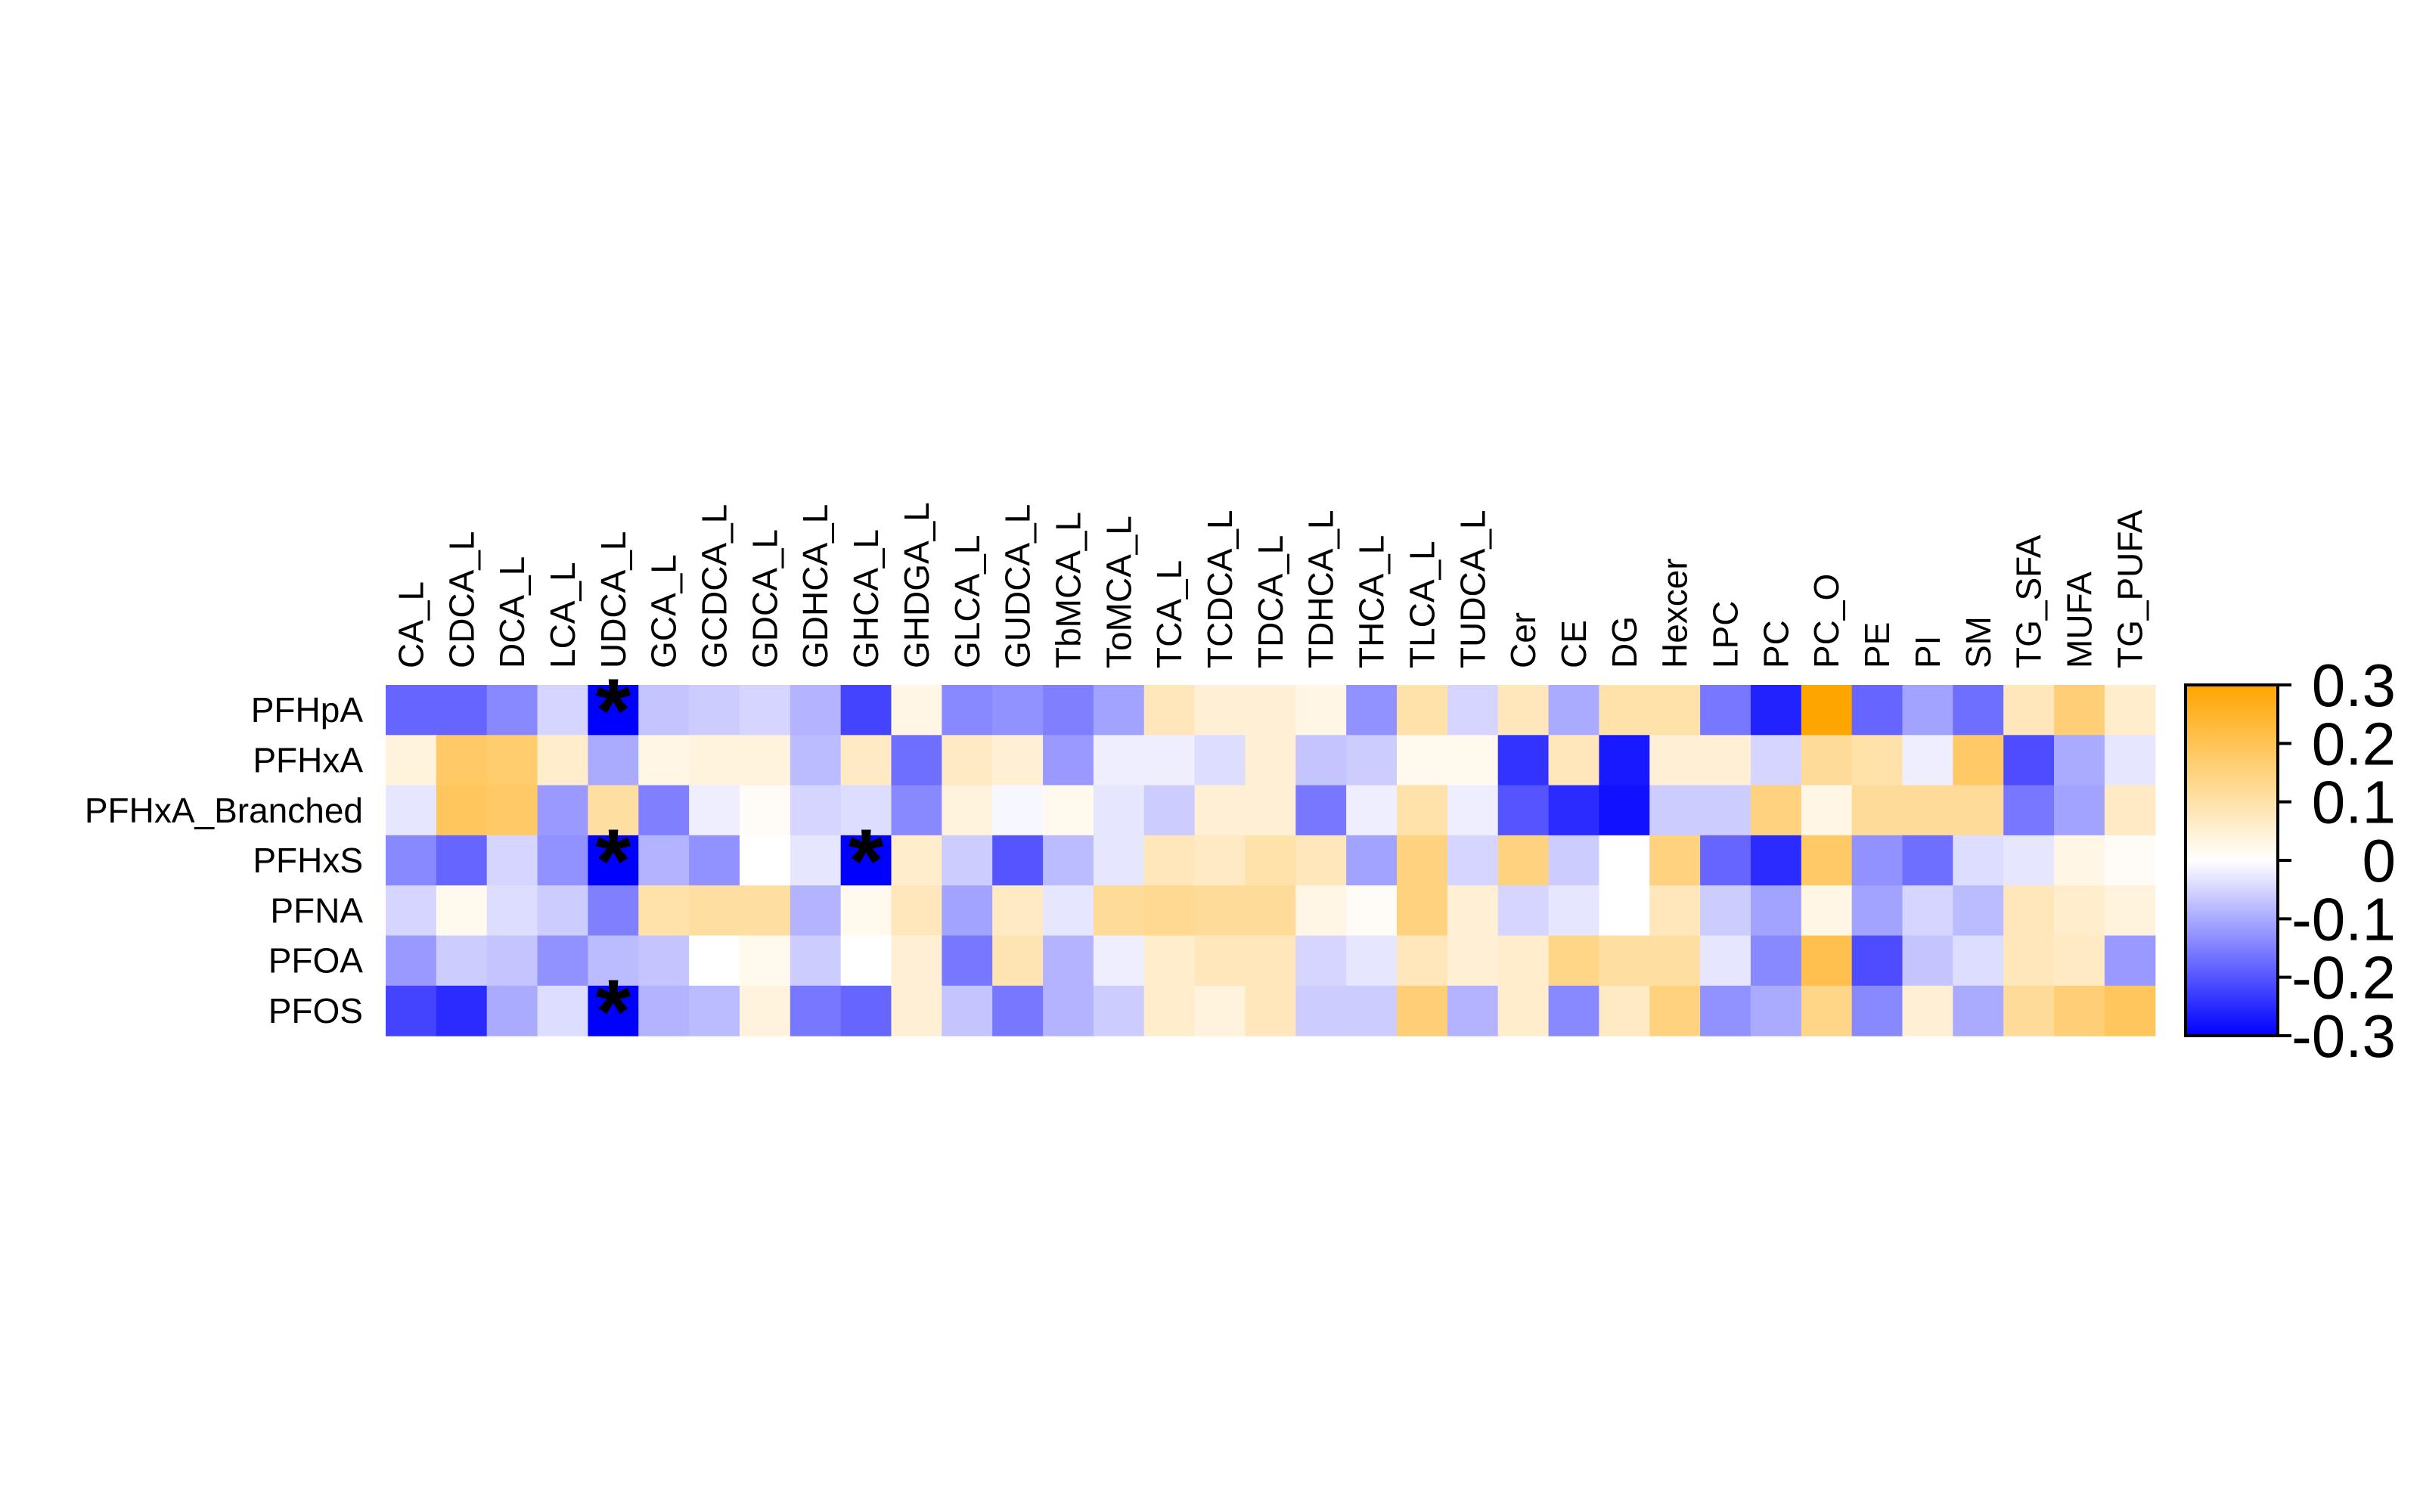 This screenshot has height=1512, width=2420. I want to click on column-label: LPC, so click(1725, 634).